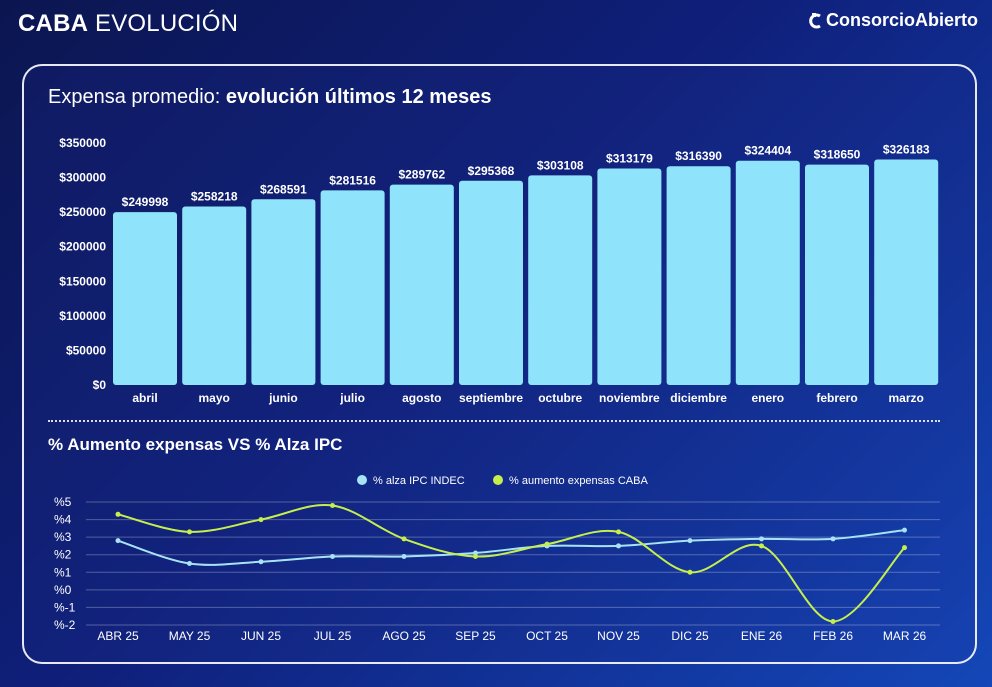 This screenshot has height=687, width=992. What do you see at coordinates (906, 398) in the screenshot?
I see `x-category-label: marzo` at bounding box center [906, 398].